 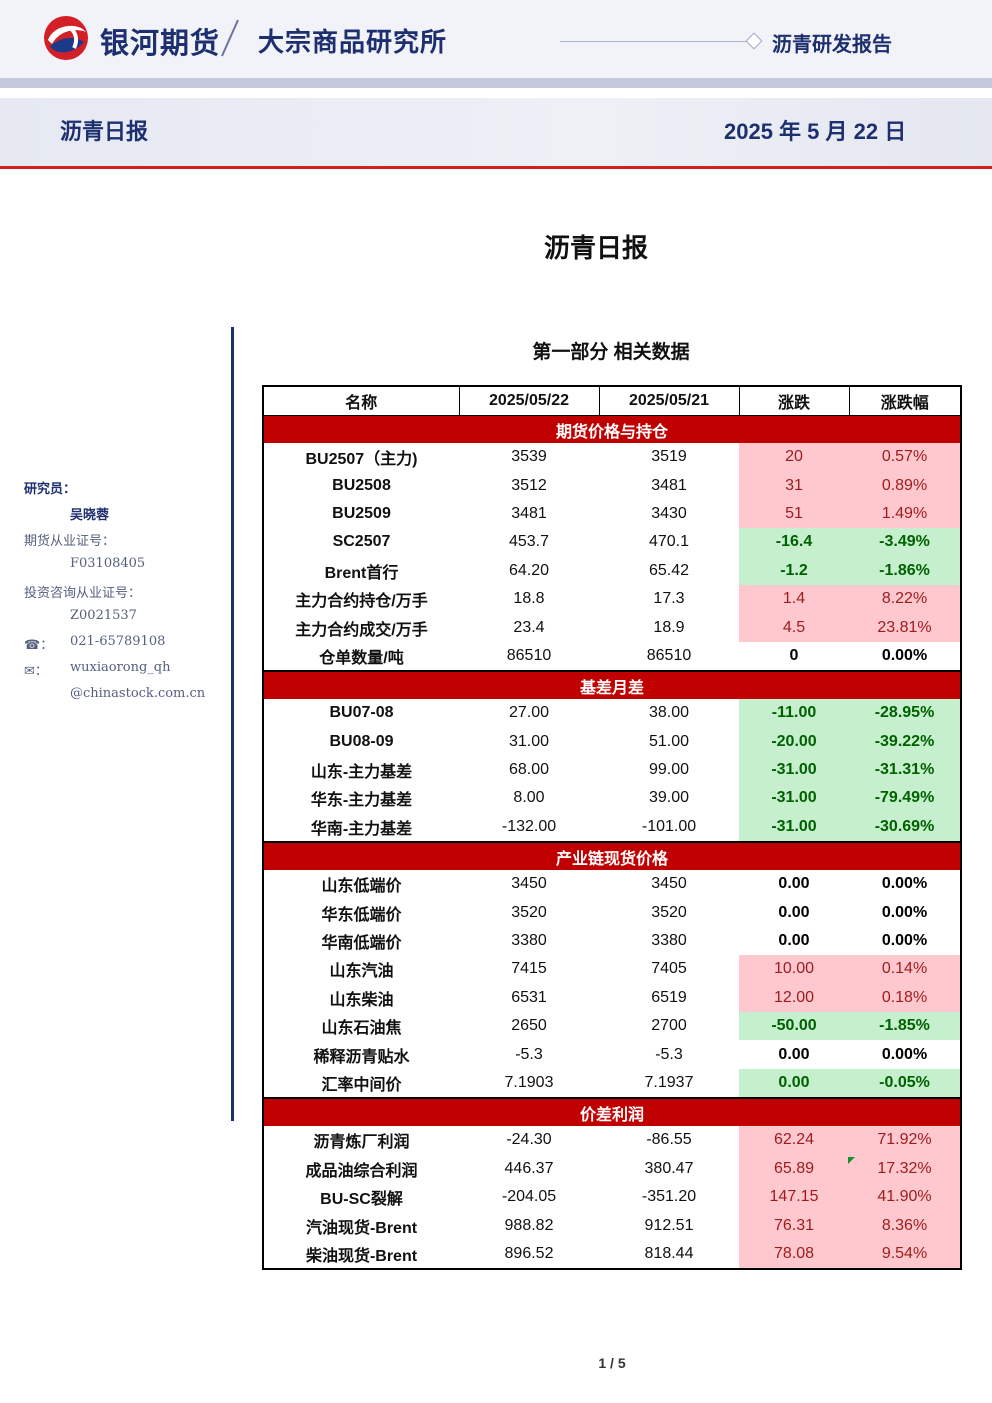 I want to click on row-name: 华南-主力基差, so click(x=360, y=828).